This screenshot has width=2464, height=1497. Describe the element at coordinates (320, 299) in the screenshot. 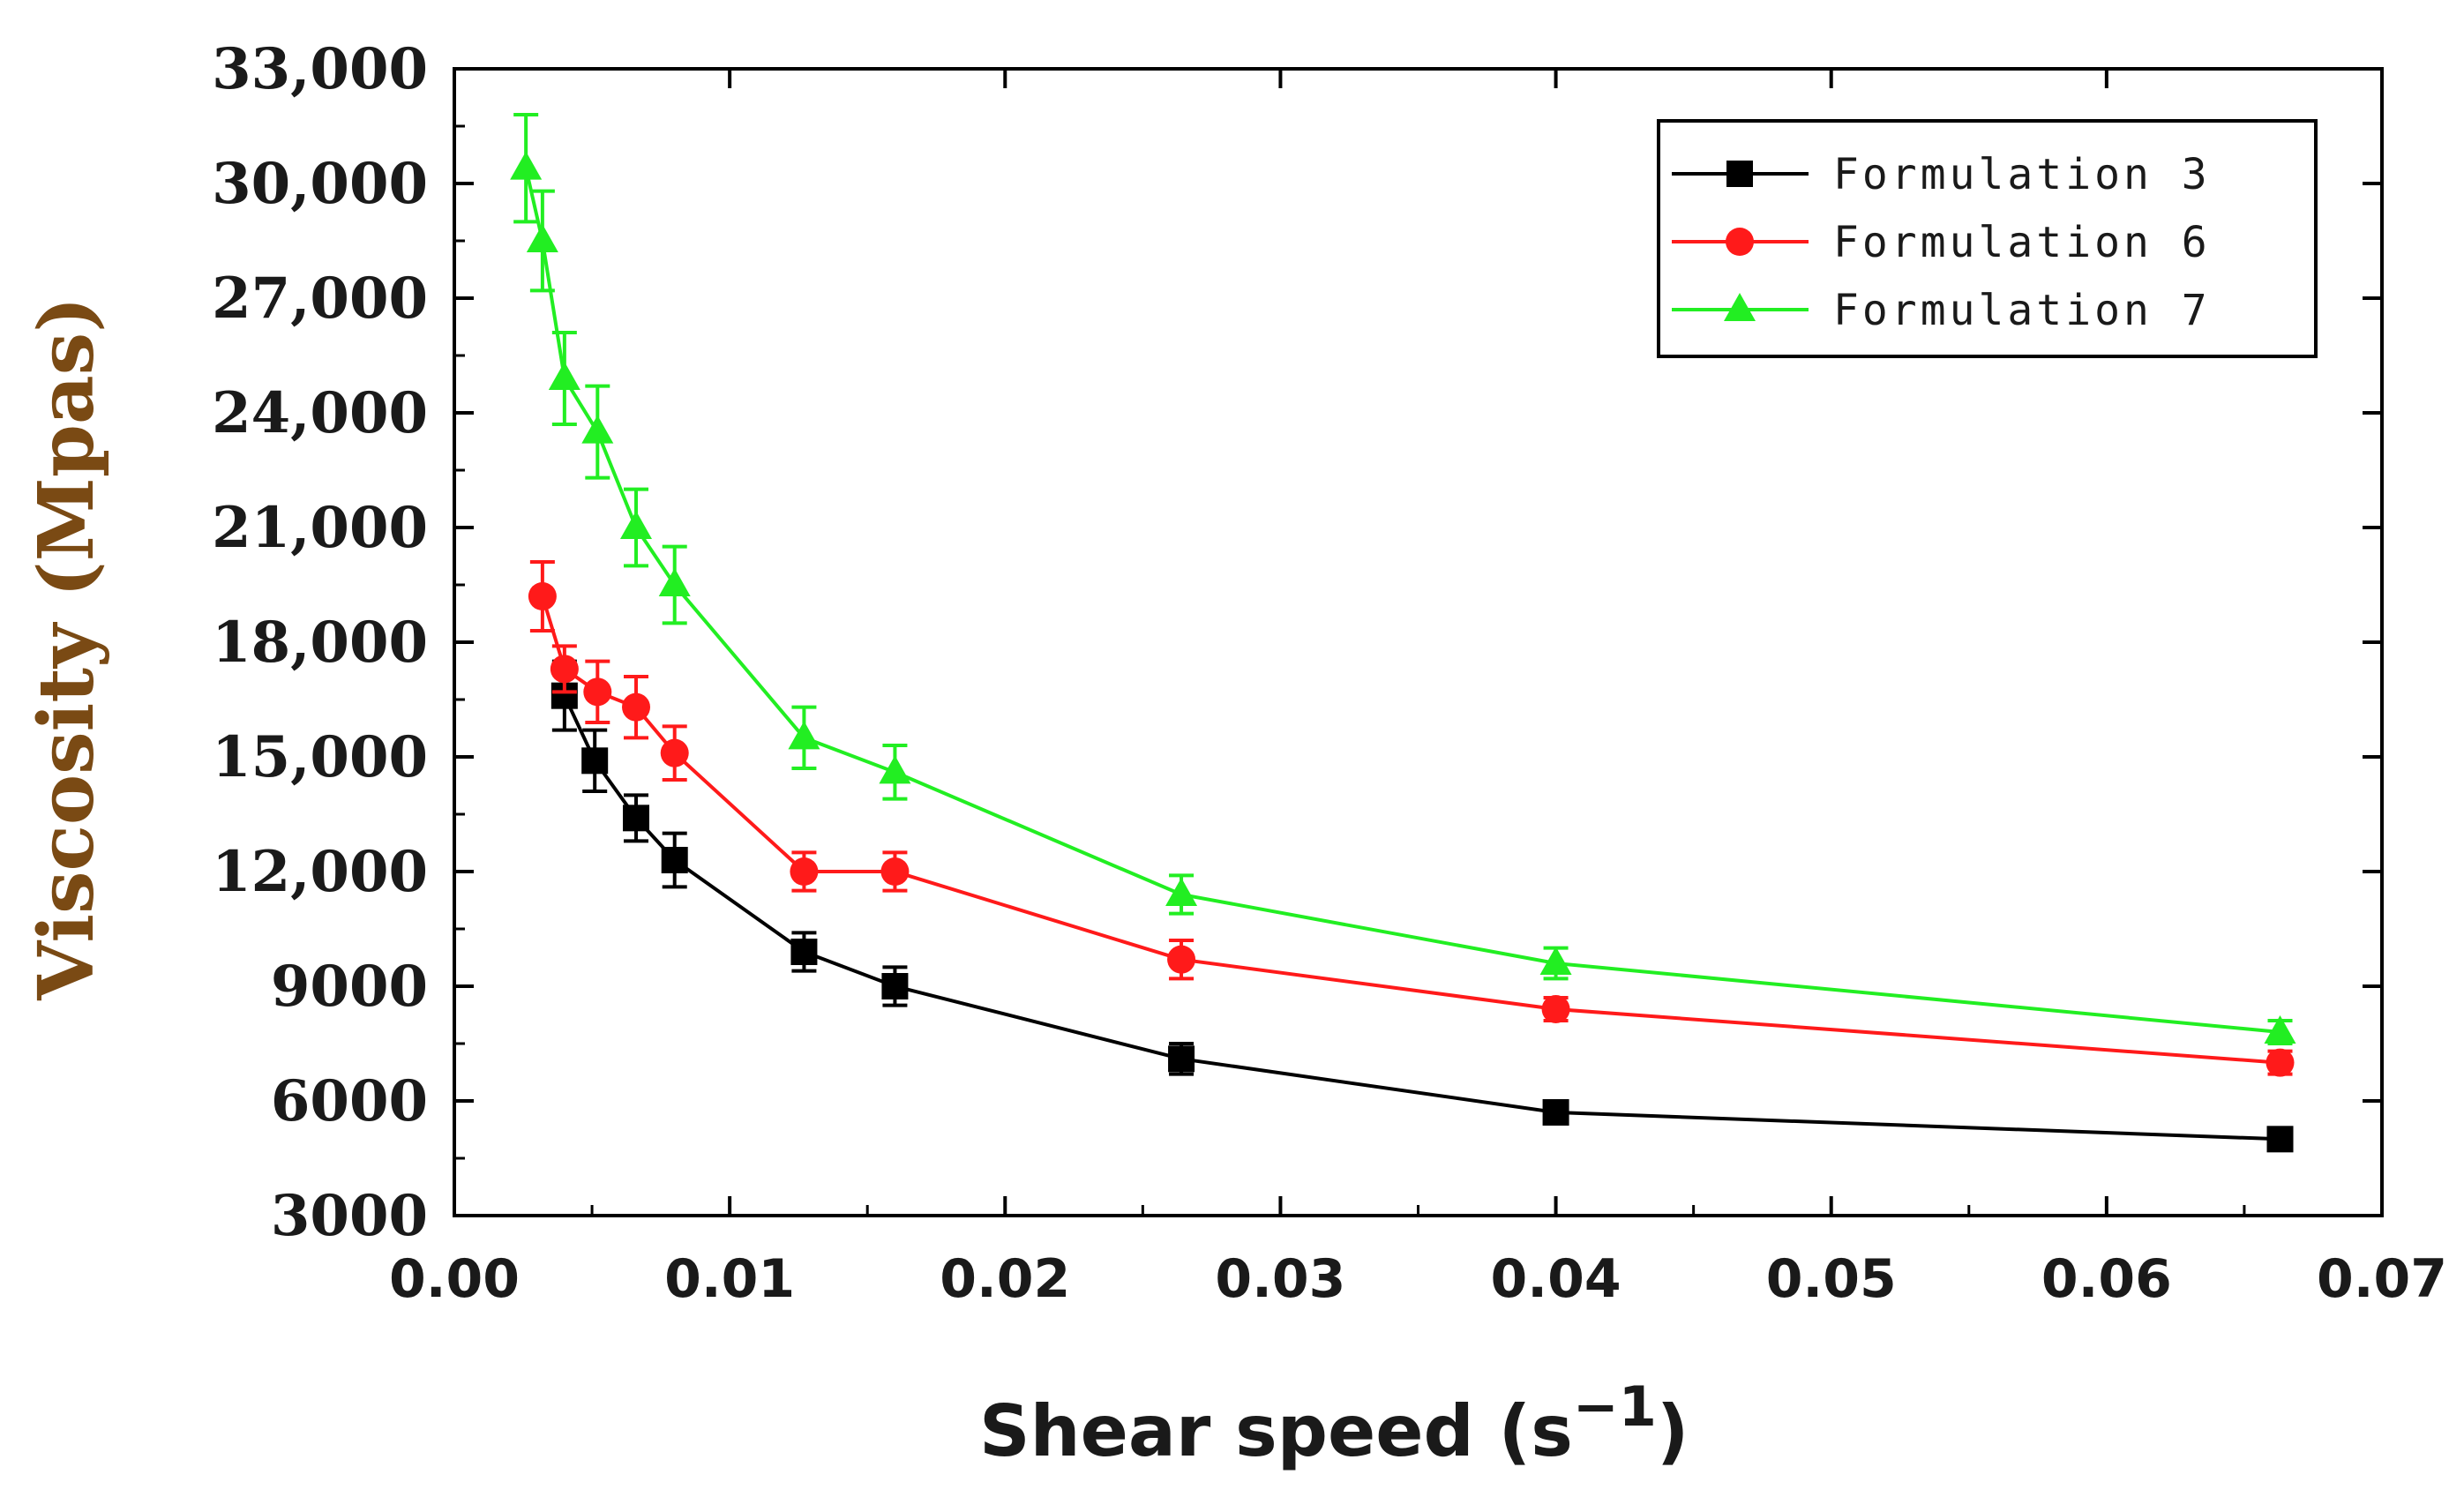

I see `y-tick-label: 27,000` at that location.